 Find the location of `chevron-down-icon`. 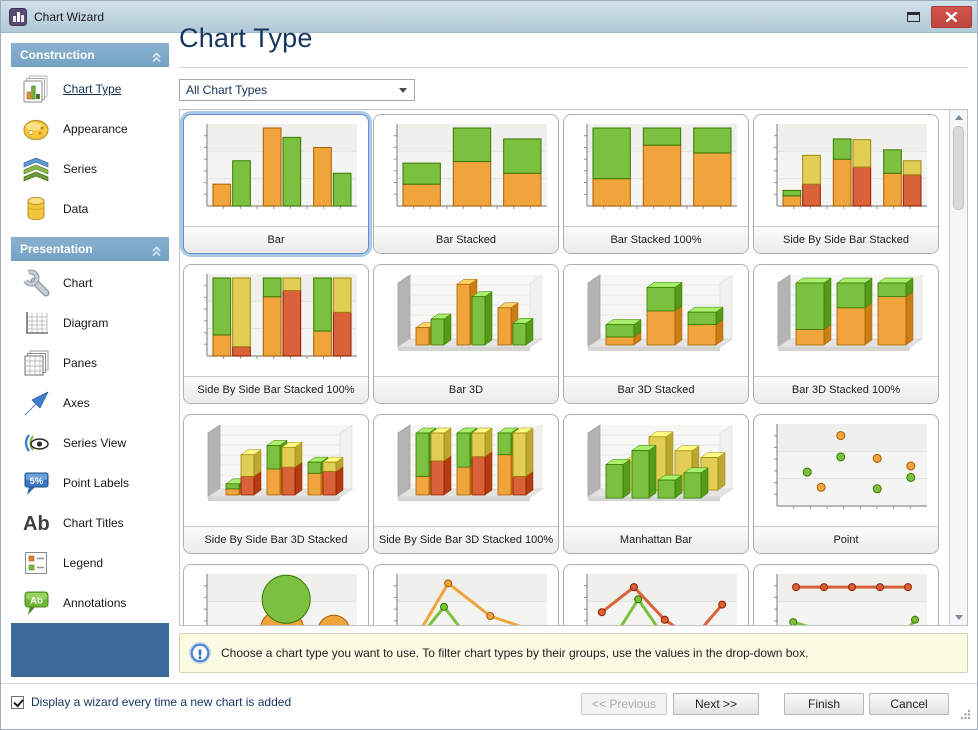

chevron-down-icon is located at coordinates (403, 90).